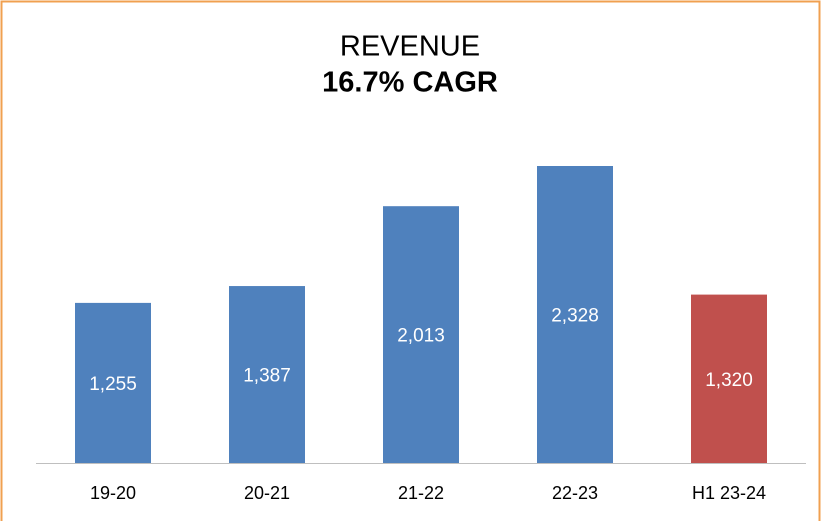 Image resolution: width=821 pixels, height=521 pixels. Describe the element at coordinates (267, 493) in the screenshot. I see `x-tick-label: 20-21` at that location.